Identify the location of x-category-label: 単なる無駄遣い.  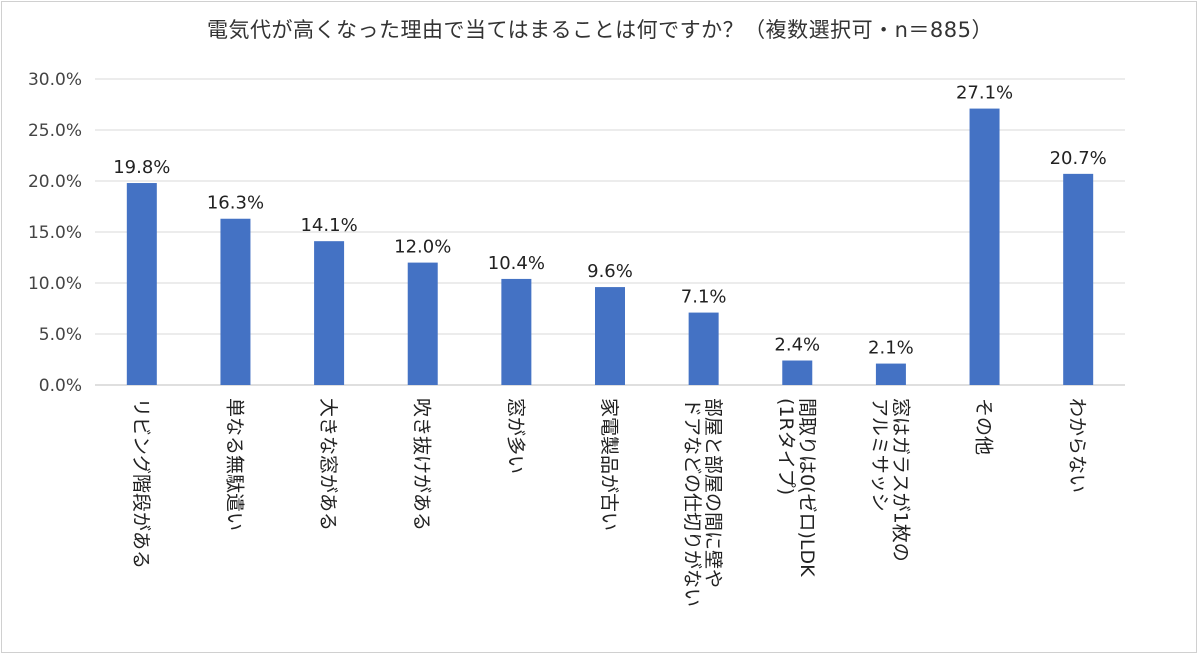
(234, 464).